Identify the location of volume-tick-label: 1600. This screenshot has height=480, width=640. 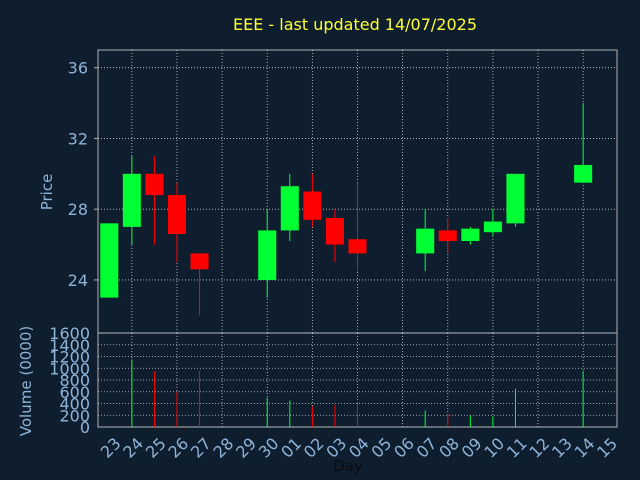
(69, 333).